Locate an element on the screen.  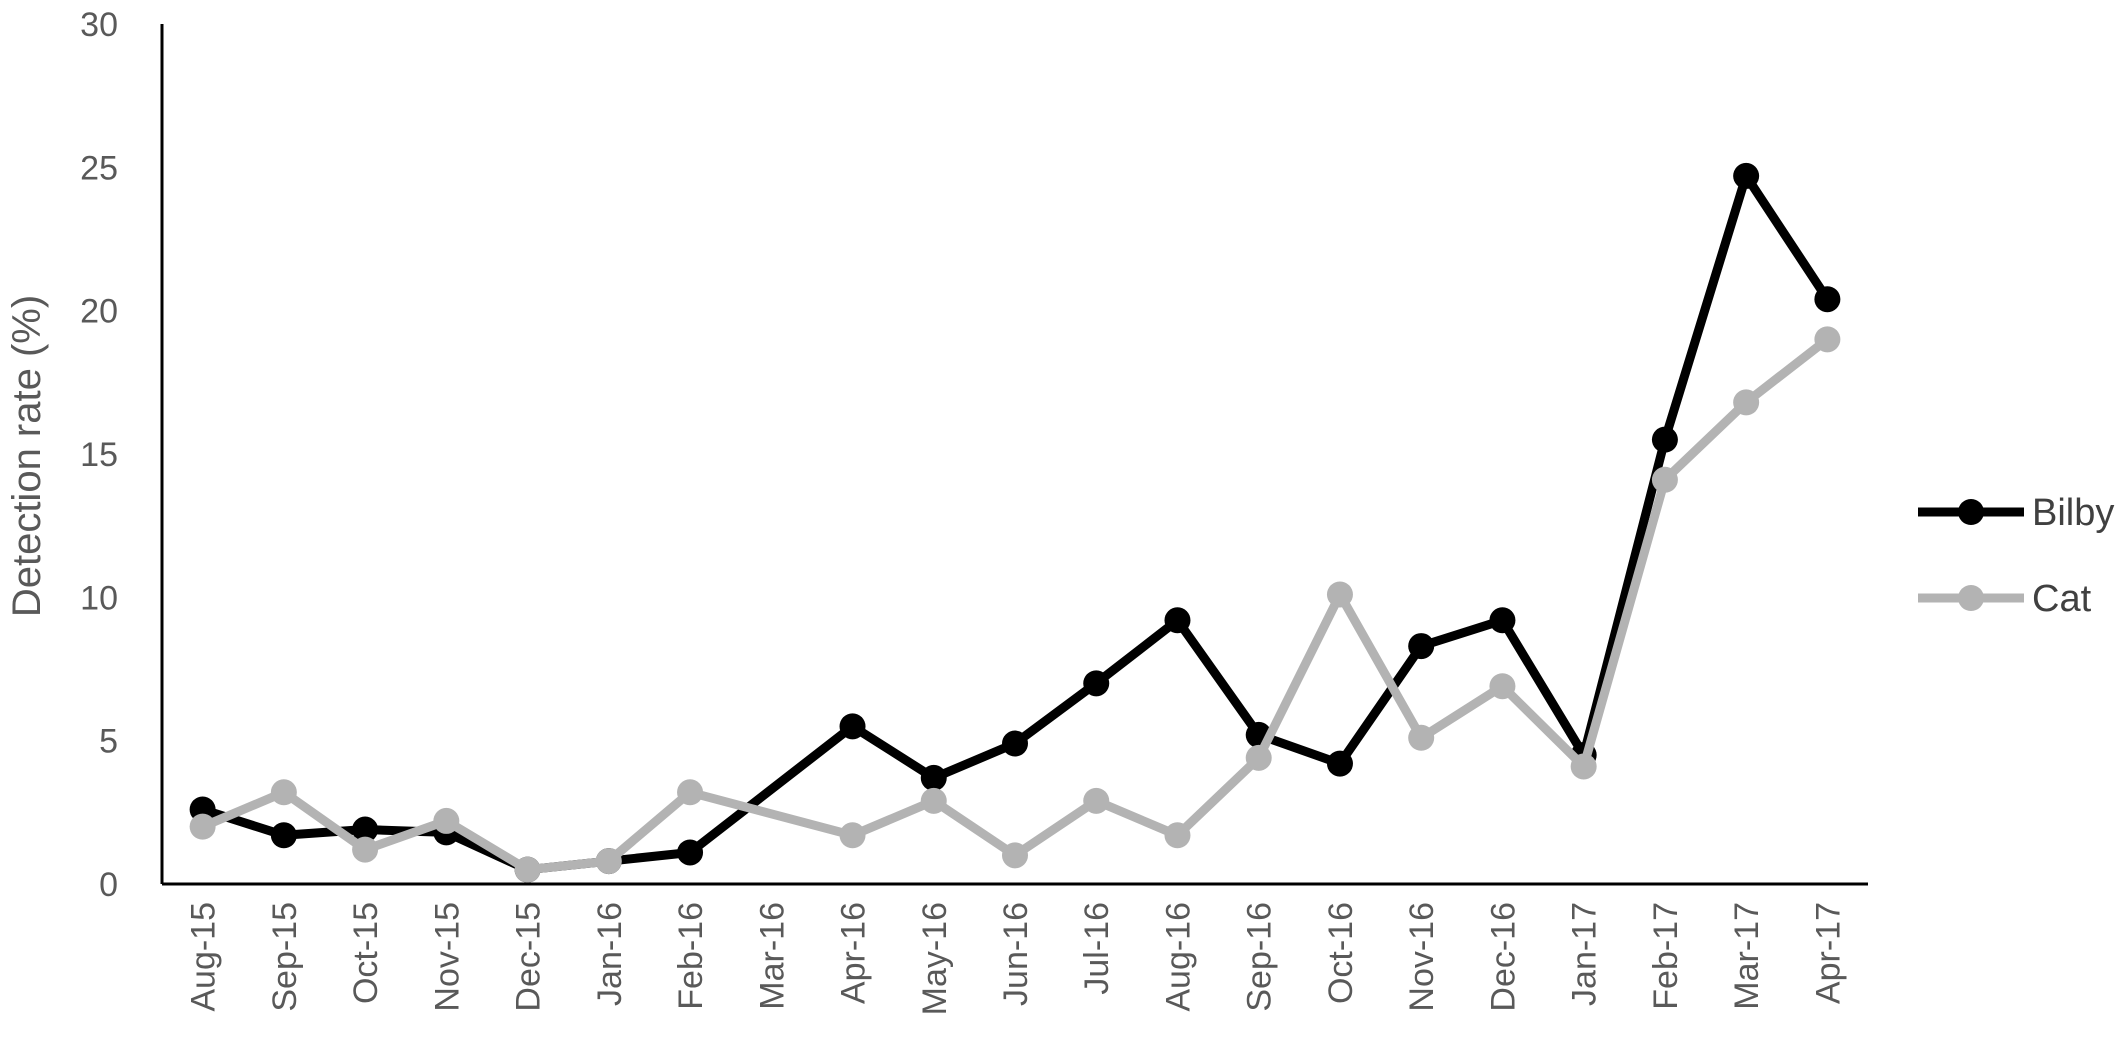
x-tick-label: Aug-16 is located at coordinates (1178, 957).